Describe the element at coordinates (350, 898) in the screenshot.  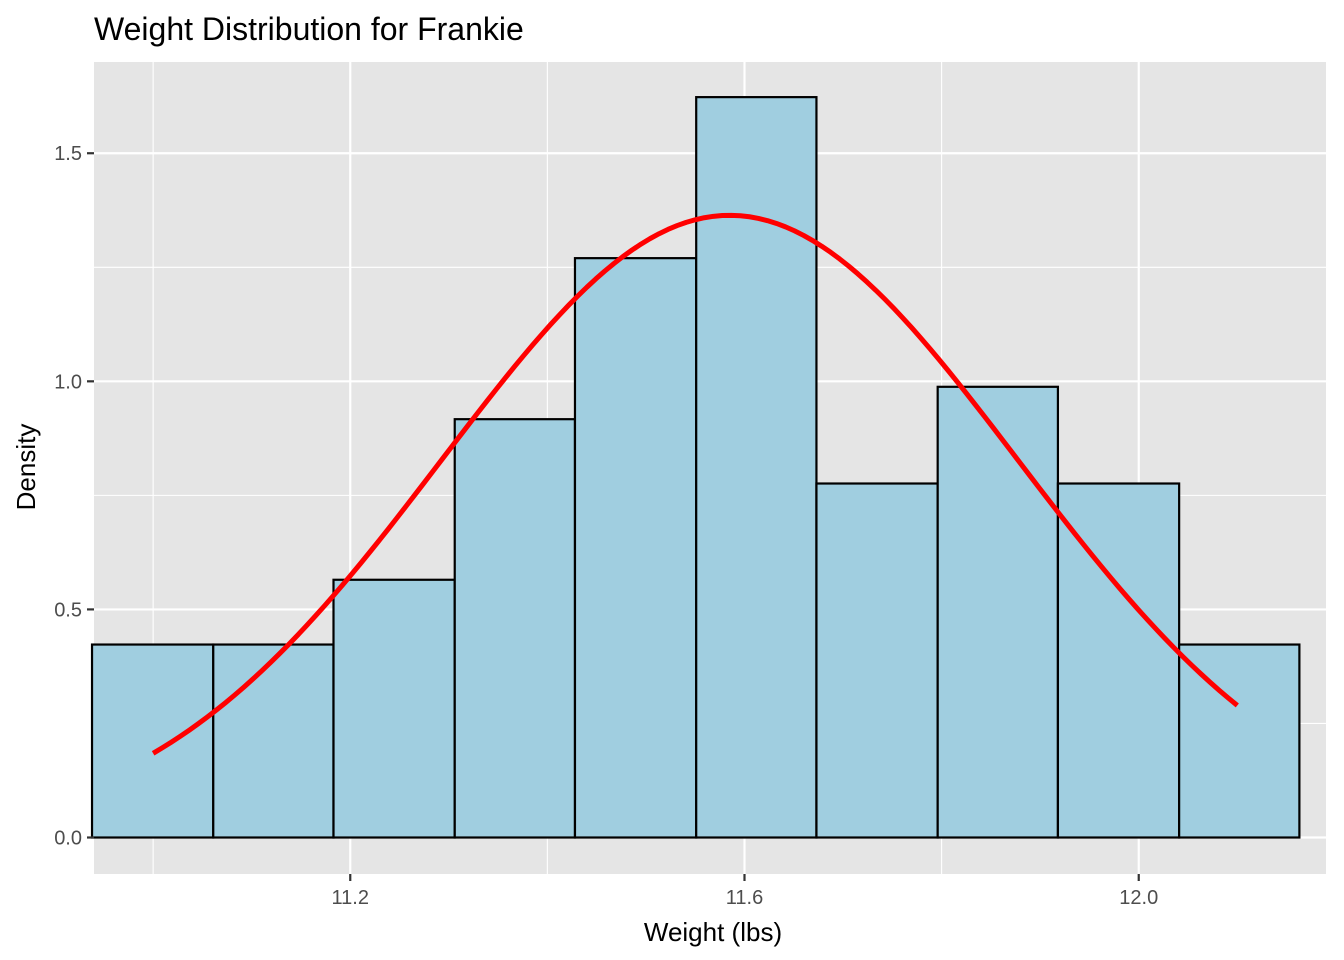
I see `x-tick-label: 11.2` at that location.